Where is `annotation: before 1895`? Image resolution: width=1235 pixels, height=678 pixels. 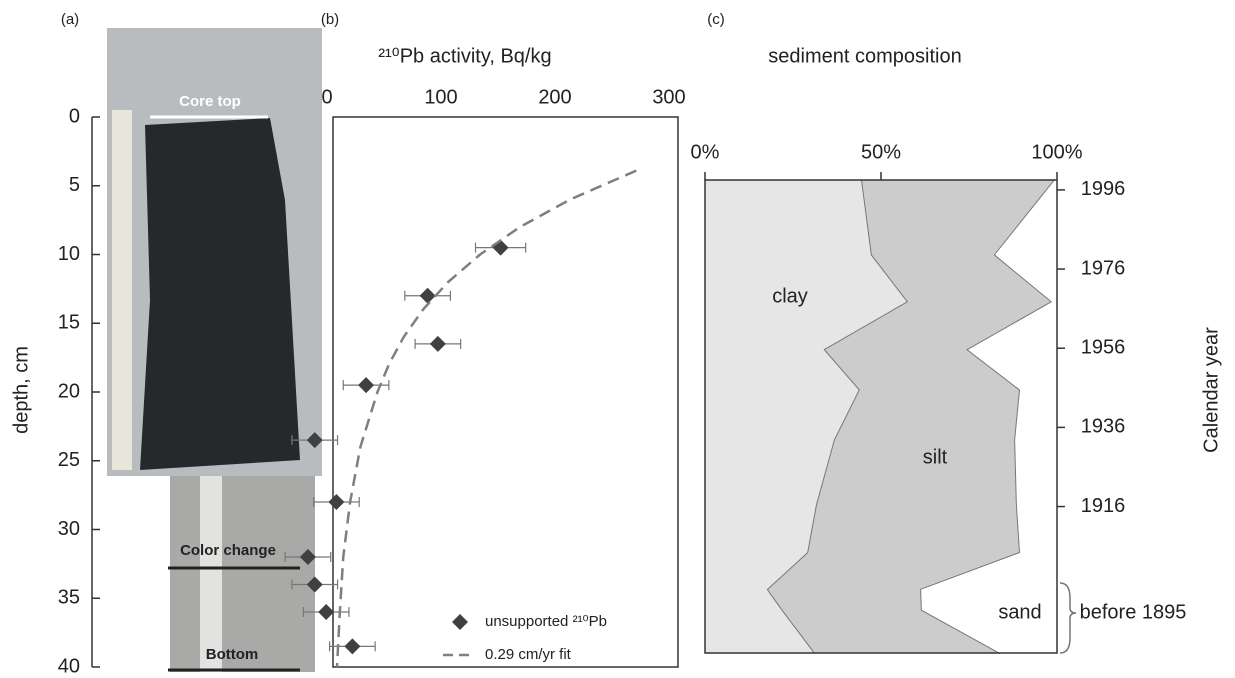
annotation: before 1895 is located at coordinates (1133, 612).